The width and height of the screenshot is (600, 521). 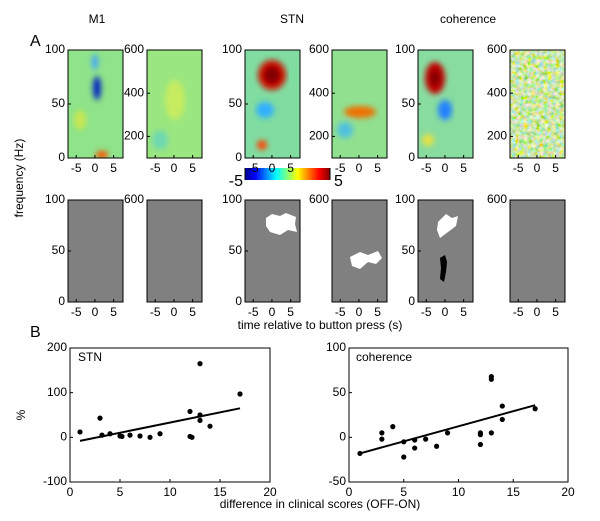 What do you see at coordinates (19, 178) in the screenshot?
I see `y-axis-label: frequency (Hz)` at bounding box center [19, 178].